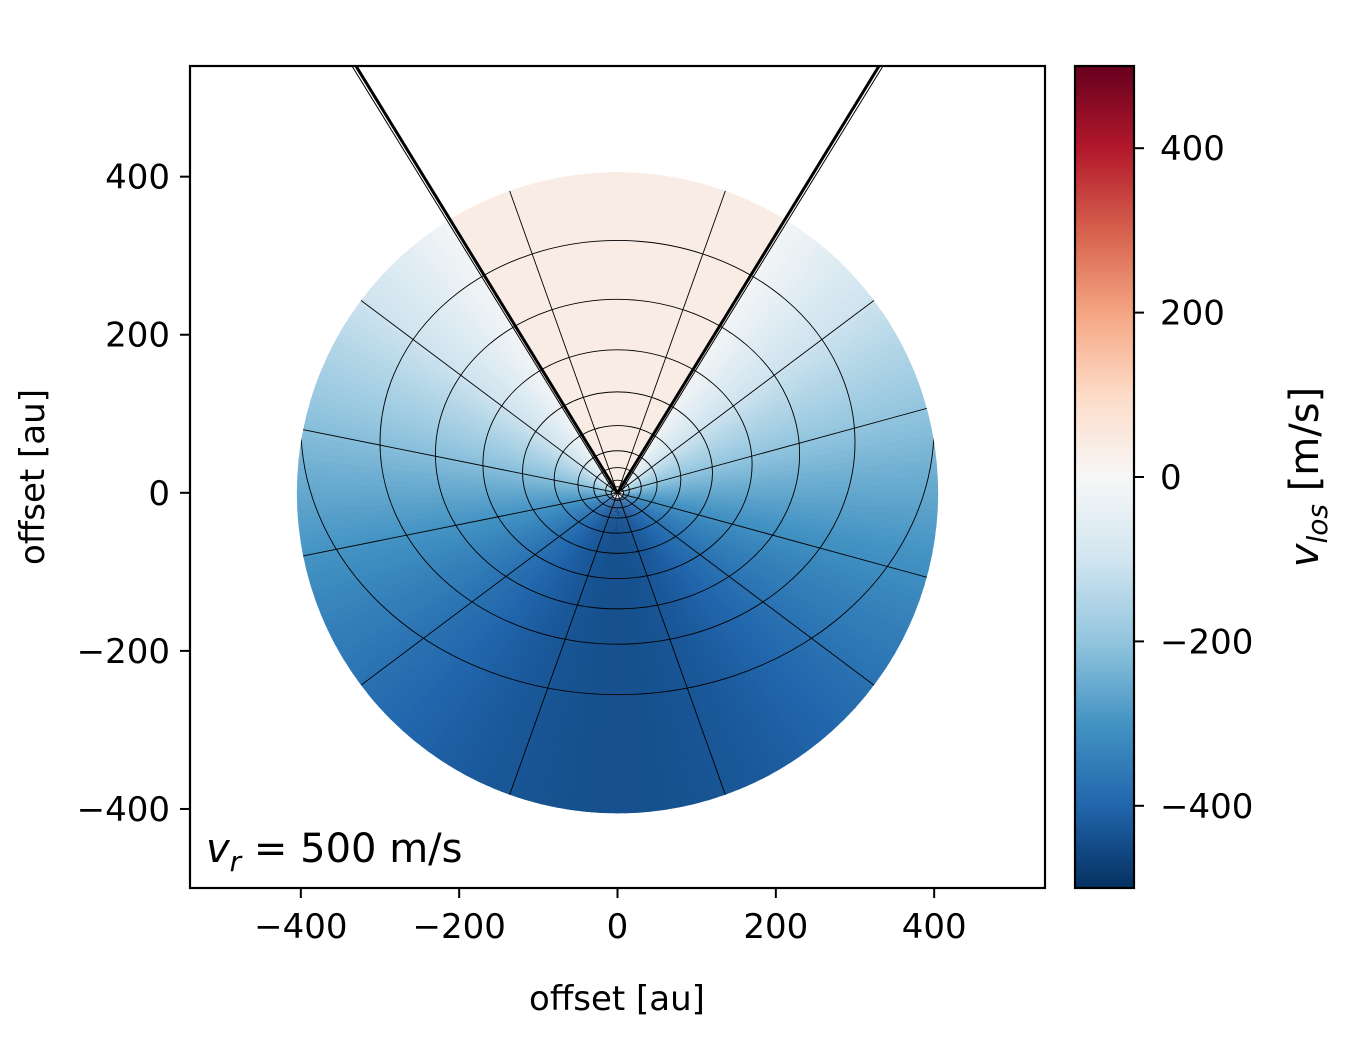  What do you see at coordinates (618, 927) in the screenshot?
I see `x-tick-label: 0` at bounding box center [618, 927].